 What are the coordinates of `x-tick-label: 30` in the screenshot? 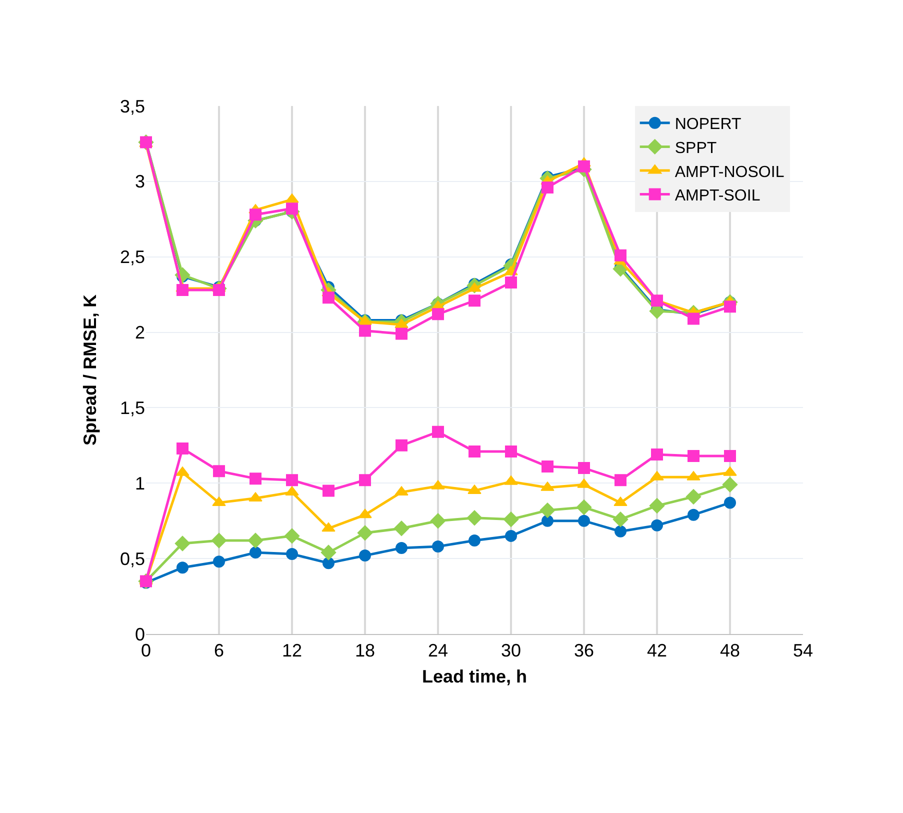 It's located at (511, 650).